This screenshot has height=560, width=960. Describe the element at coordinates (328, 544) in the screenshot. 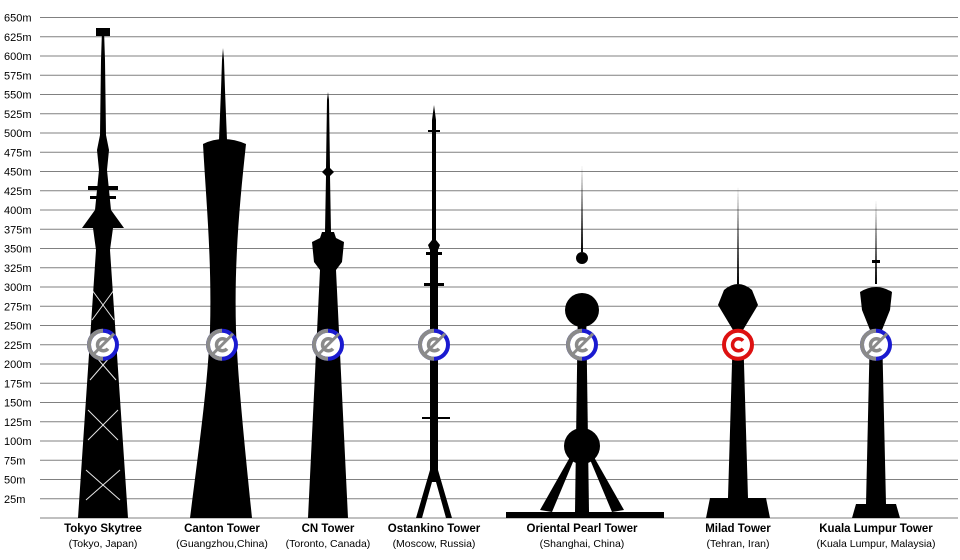

I see `tower-location: (Toronto, Canada)` at that location.